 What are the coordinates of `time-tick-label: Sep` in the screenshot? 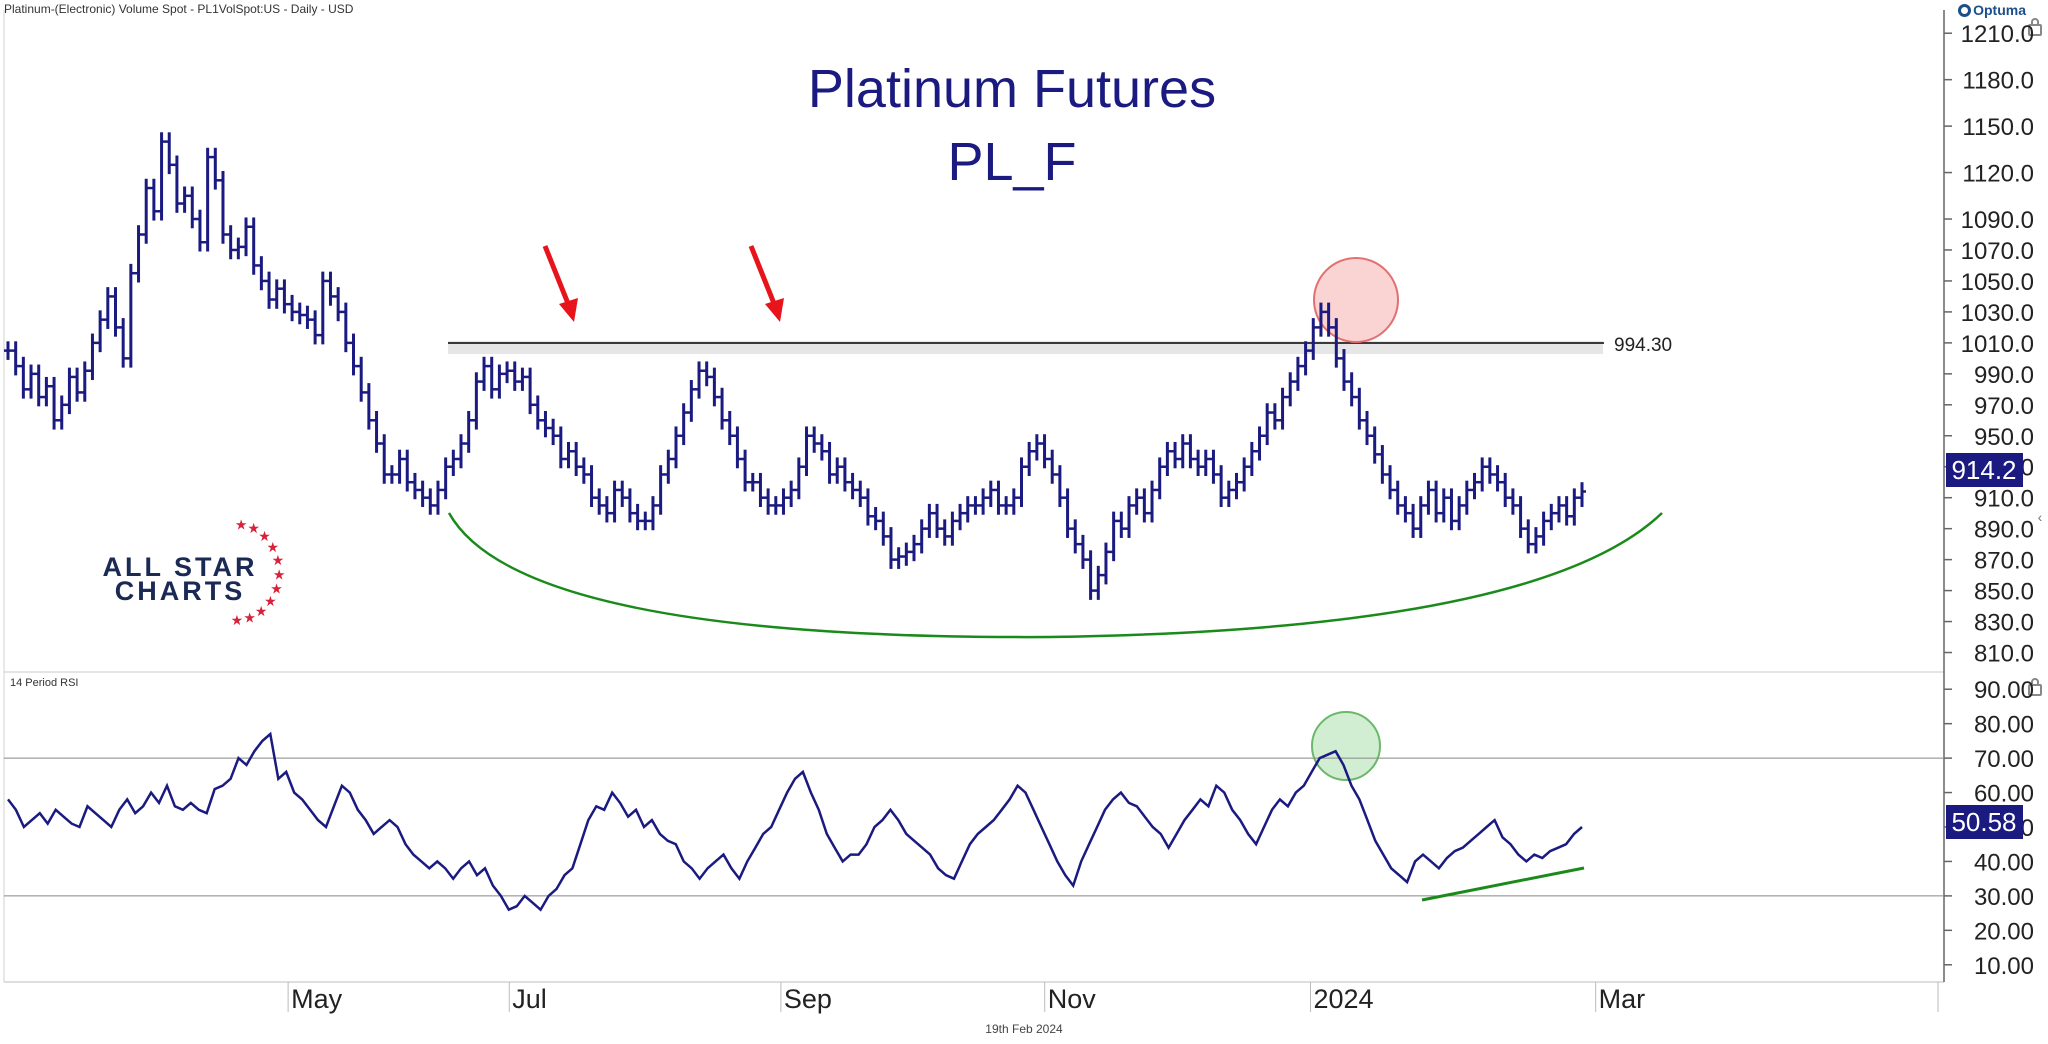 It's located at (808, 999).